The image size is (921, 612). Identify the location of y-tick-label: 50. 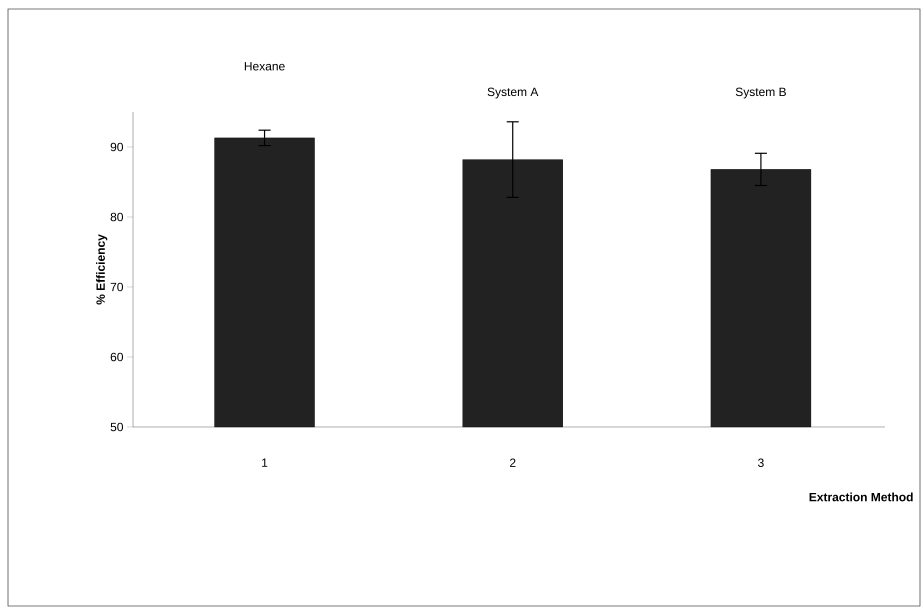
(117, 427).